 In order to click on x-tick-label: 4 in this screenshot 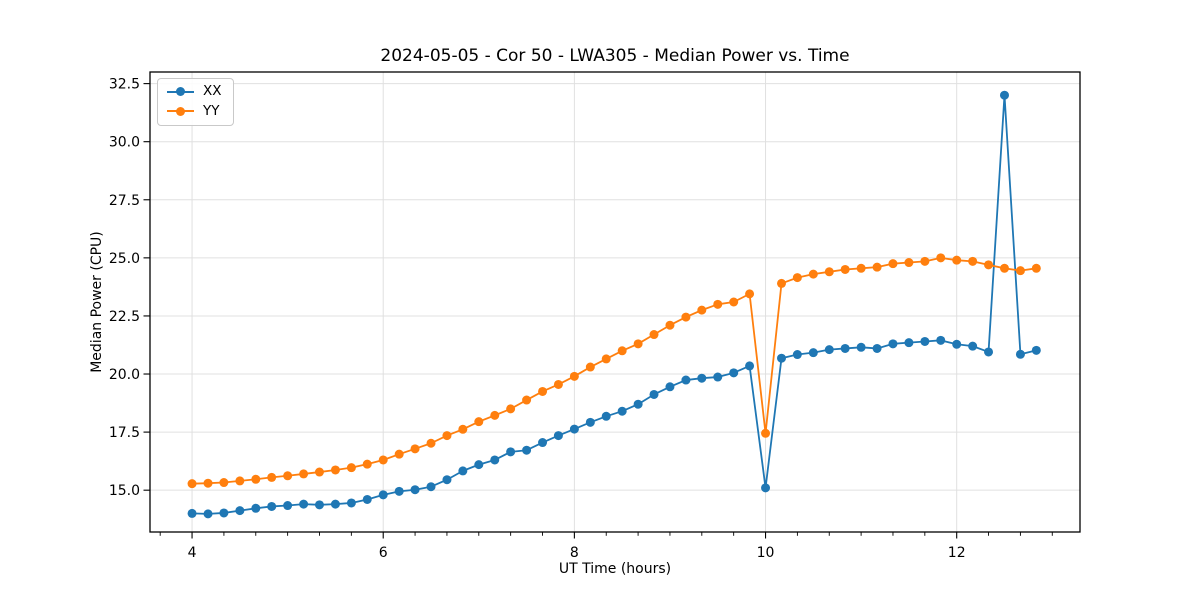, I will do `click(192, 553)`.